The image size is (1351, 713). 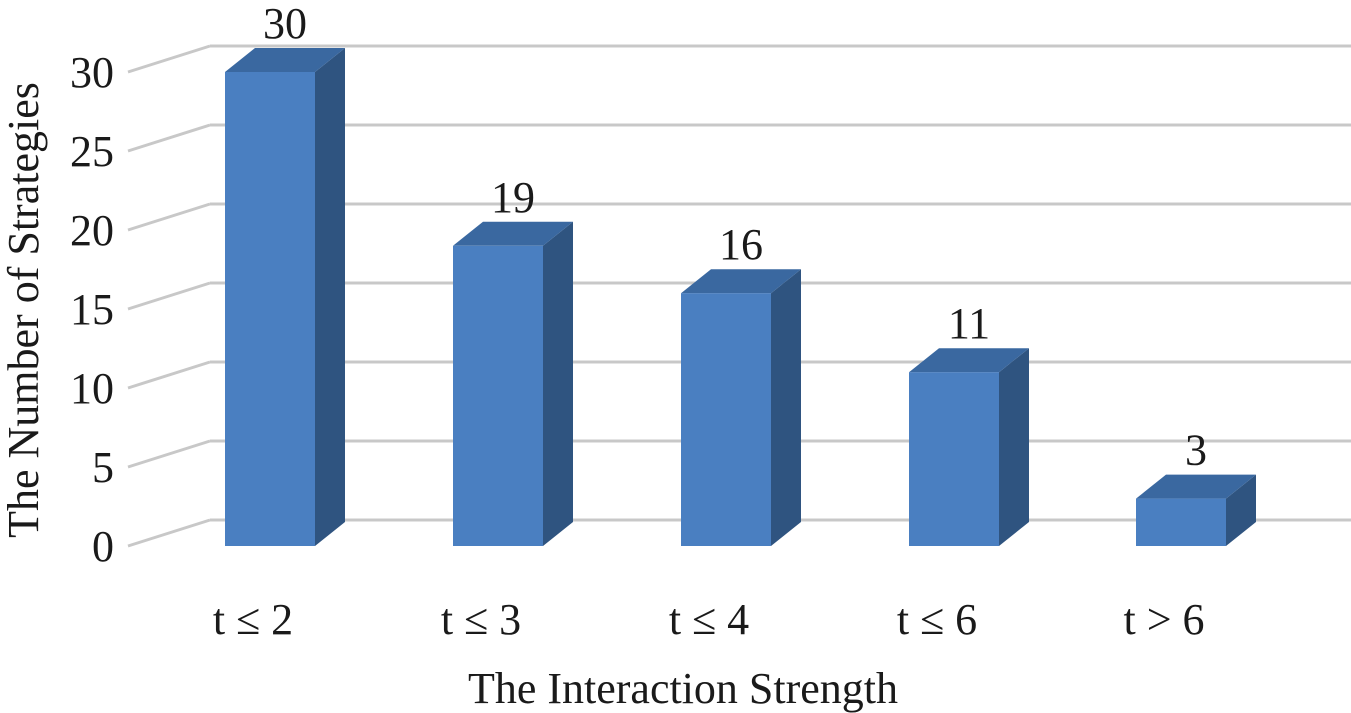 What do you see at coordinates (92, 388) in the screenshot?
I see `y-tick-label: 10` at bounding box center [92, 388].